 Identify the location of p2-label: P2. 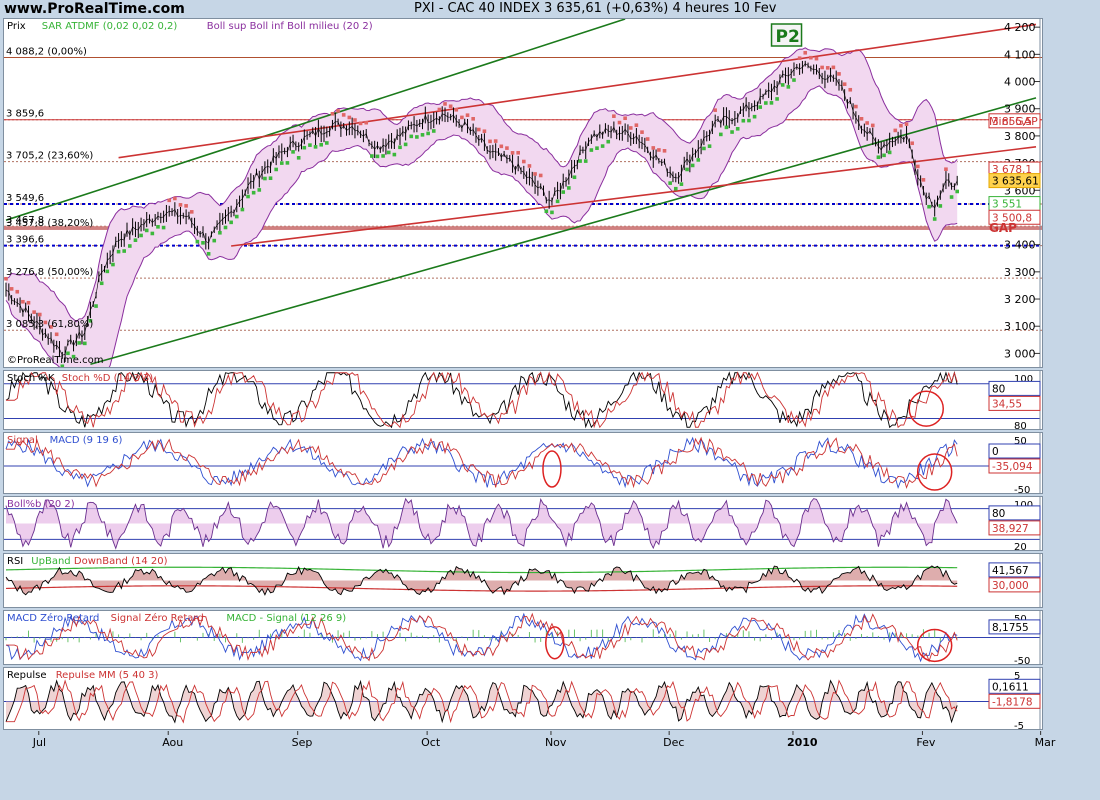
(788, 37).